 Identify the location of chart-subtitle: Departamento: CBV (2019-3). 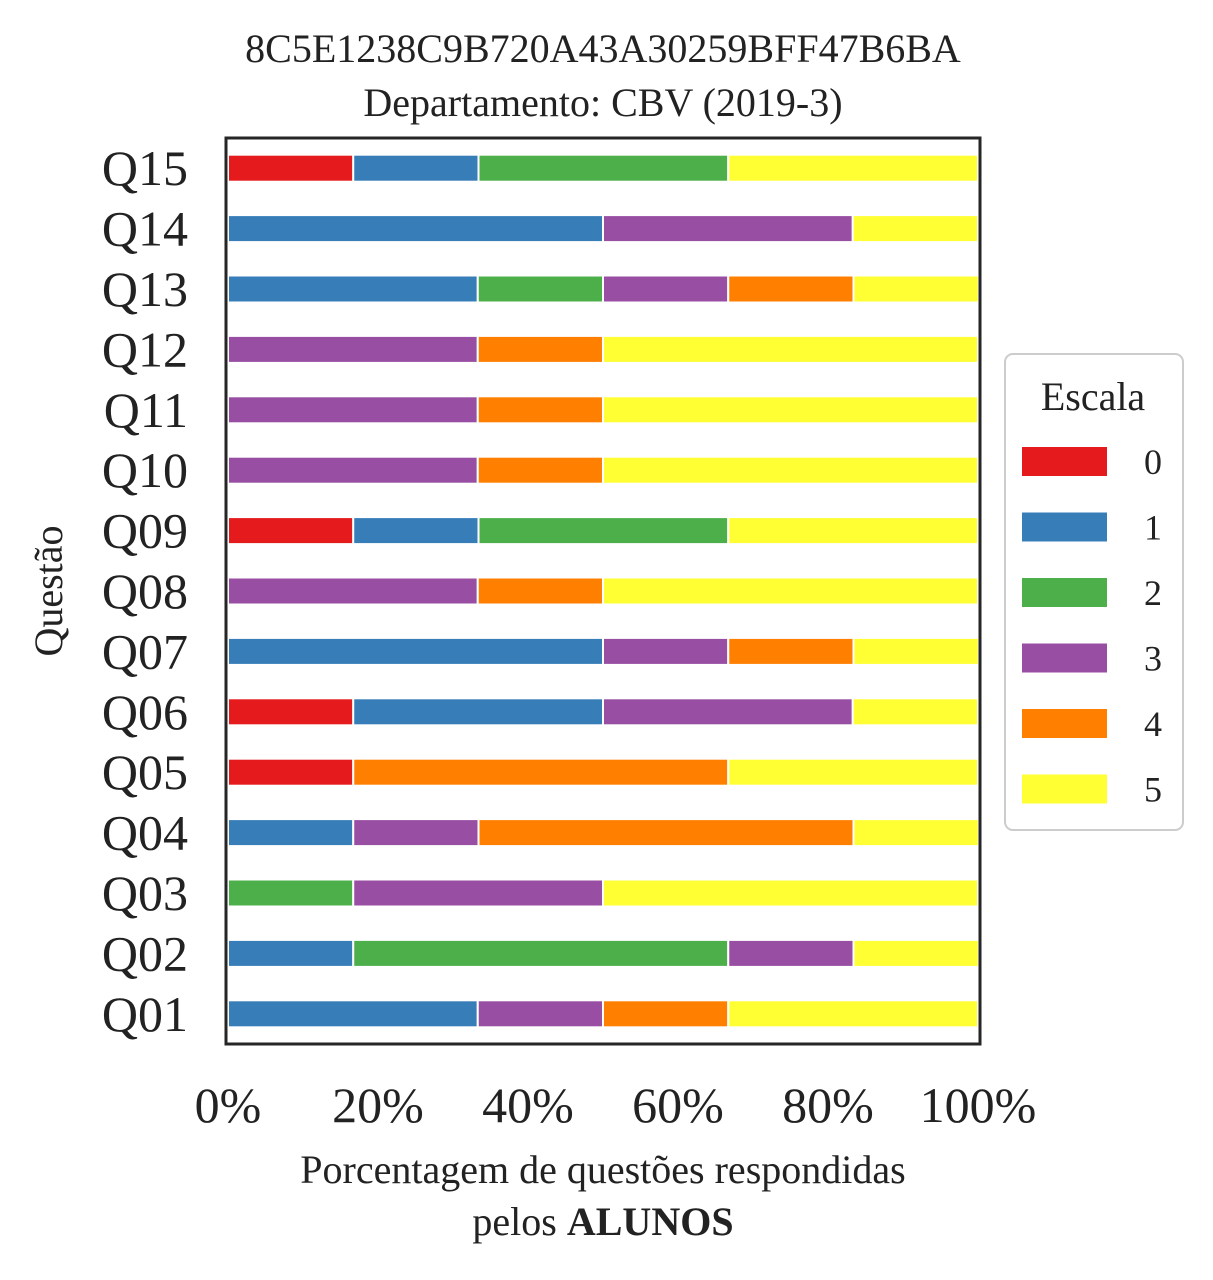
(602, 102).